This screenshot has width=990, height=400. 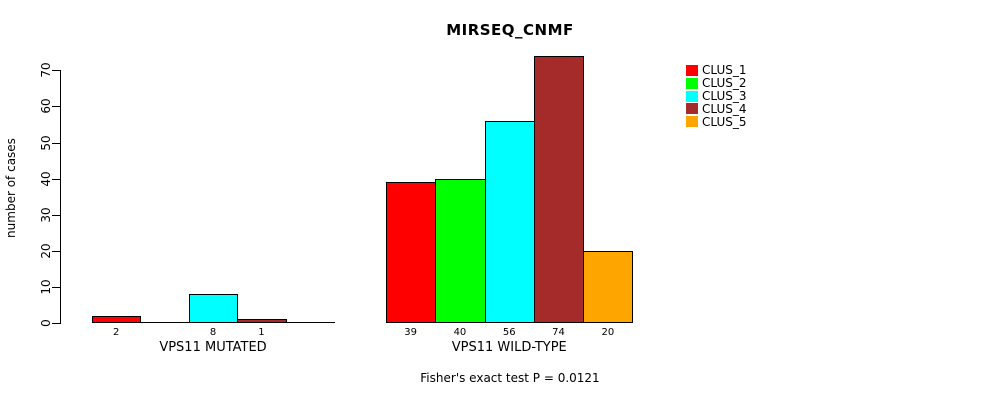 I want to click on legend-item: CLUS_4, so click(x=716, y=109).